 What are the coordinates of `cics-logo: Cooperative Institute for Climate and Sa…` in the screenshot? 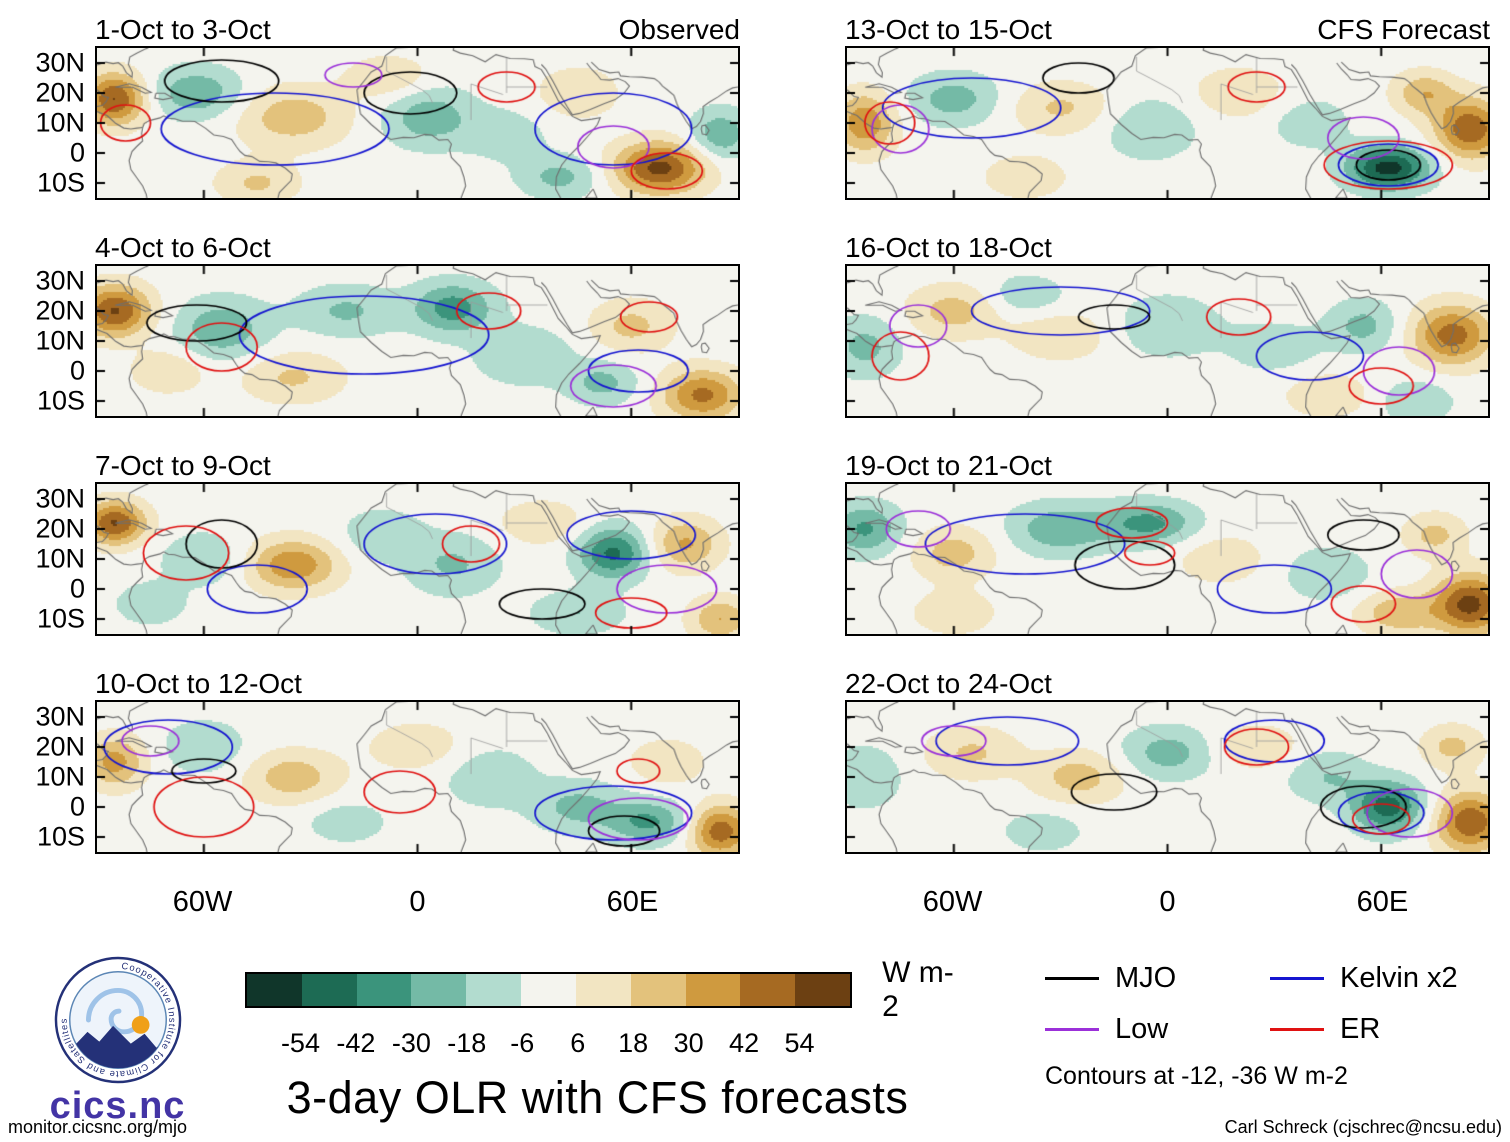 It's located at (117, 1020).